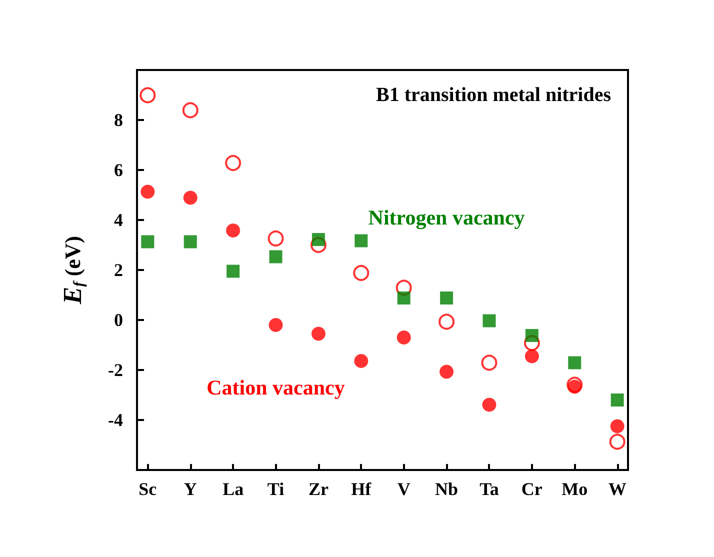  I want to click on y-tick-label: 0, so click(118, 320).